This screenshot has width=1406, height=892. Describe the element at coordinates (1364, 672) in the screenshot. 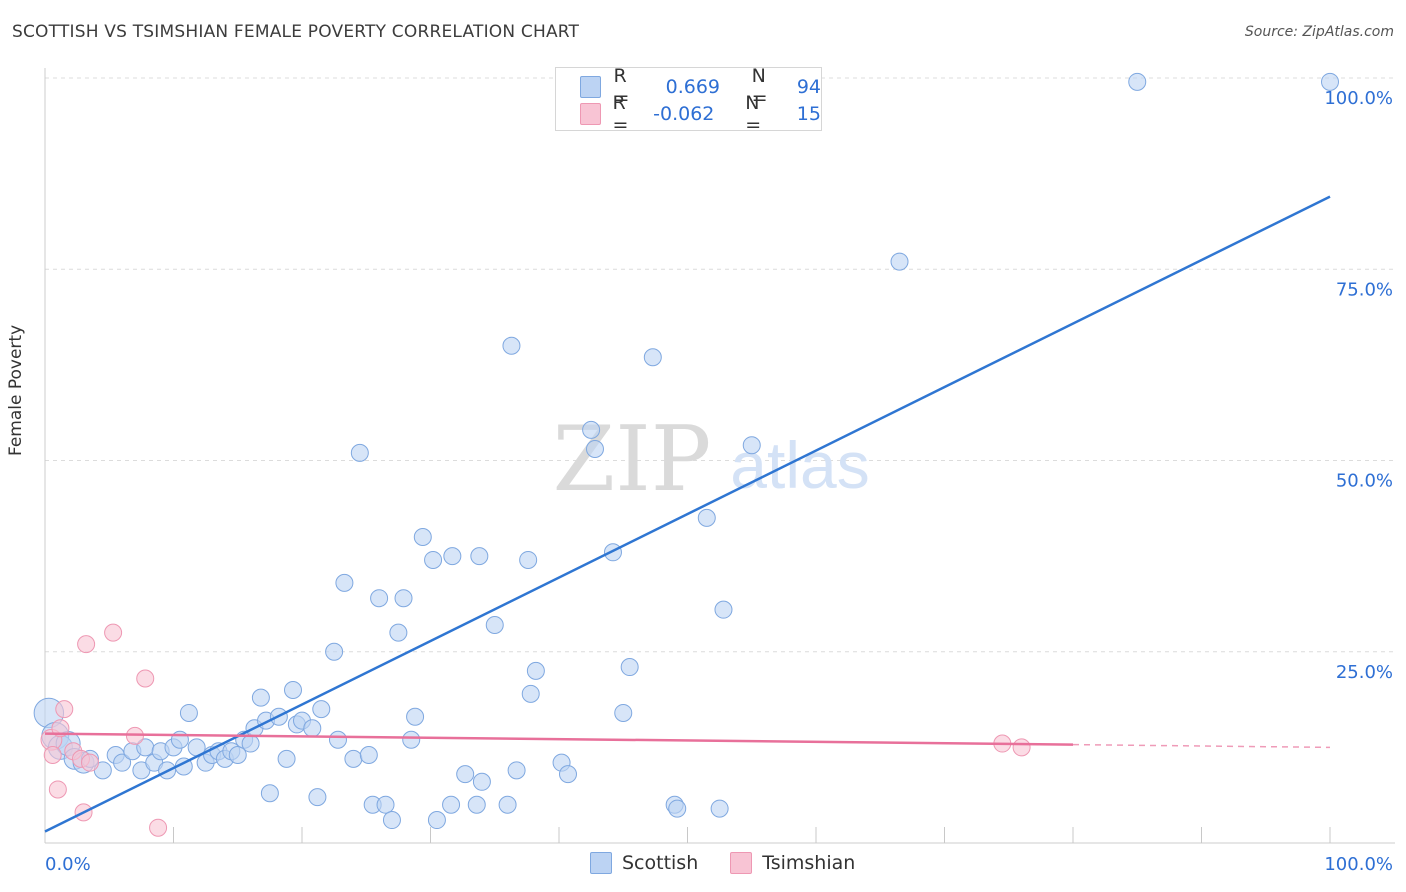

I see `y-tick-label: 25.0%` at that location.